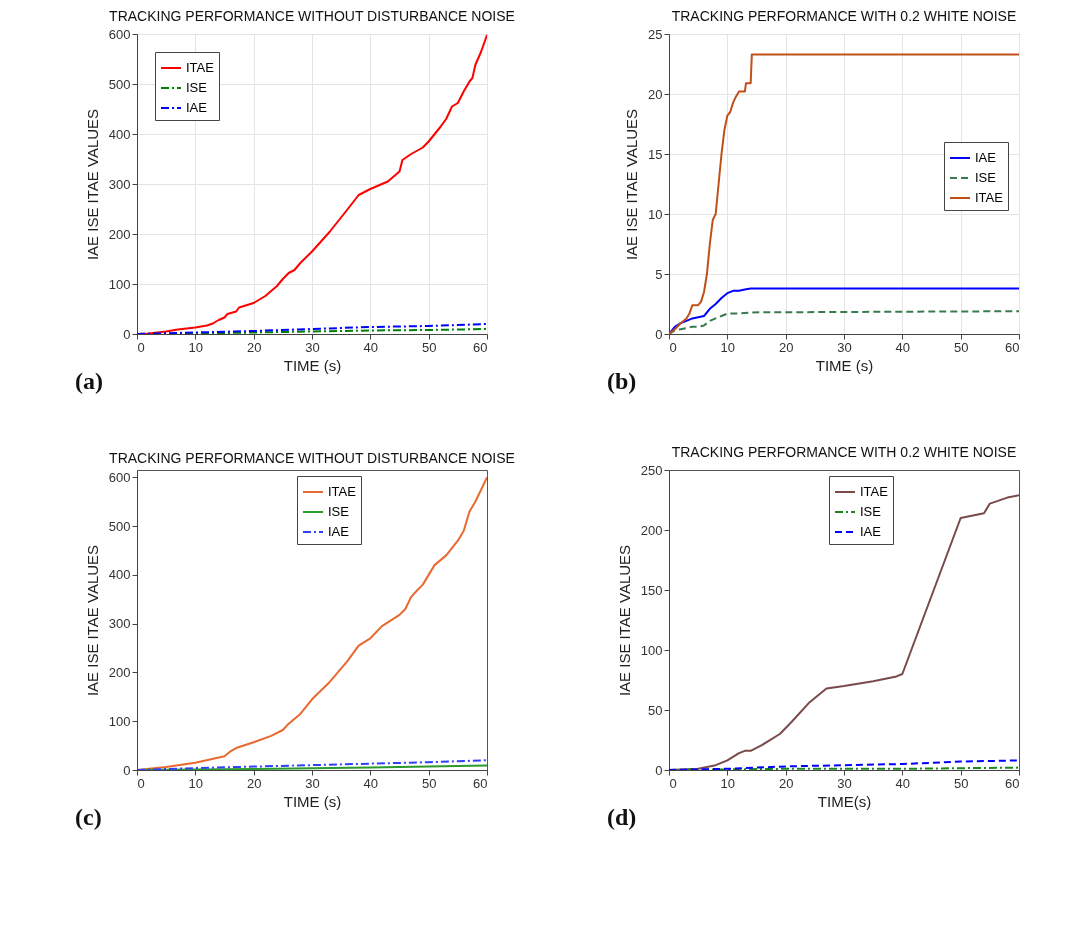  What do you see at coordinates (89, 381) in the screenshot?
I see `text: (a)` at bounding box center [89, 381].